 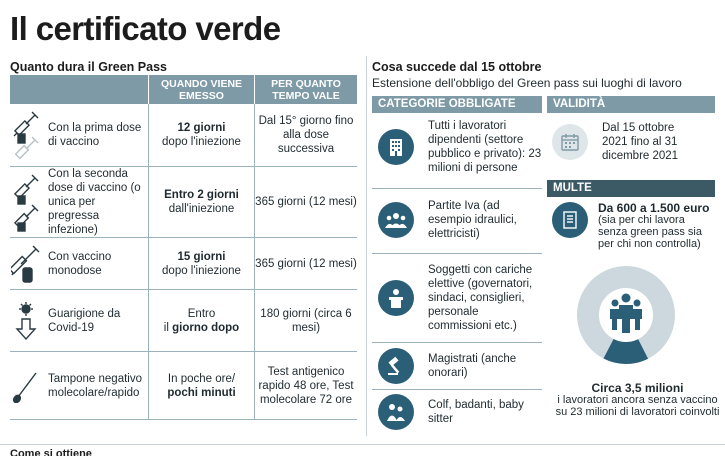 I want to click on row-label: Con la prima dose di vaccino, so click(x=95, y=135).